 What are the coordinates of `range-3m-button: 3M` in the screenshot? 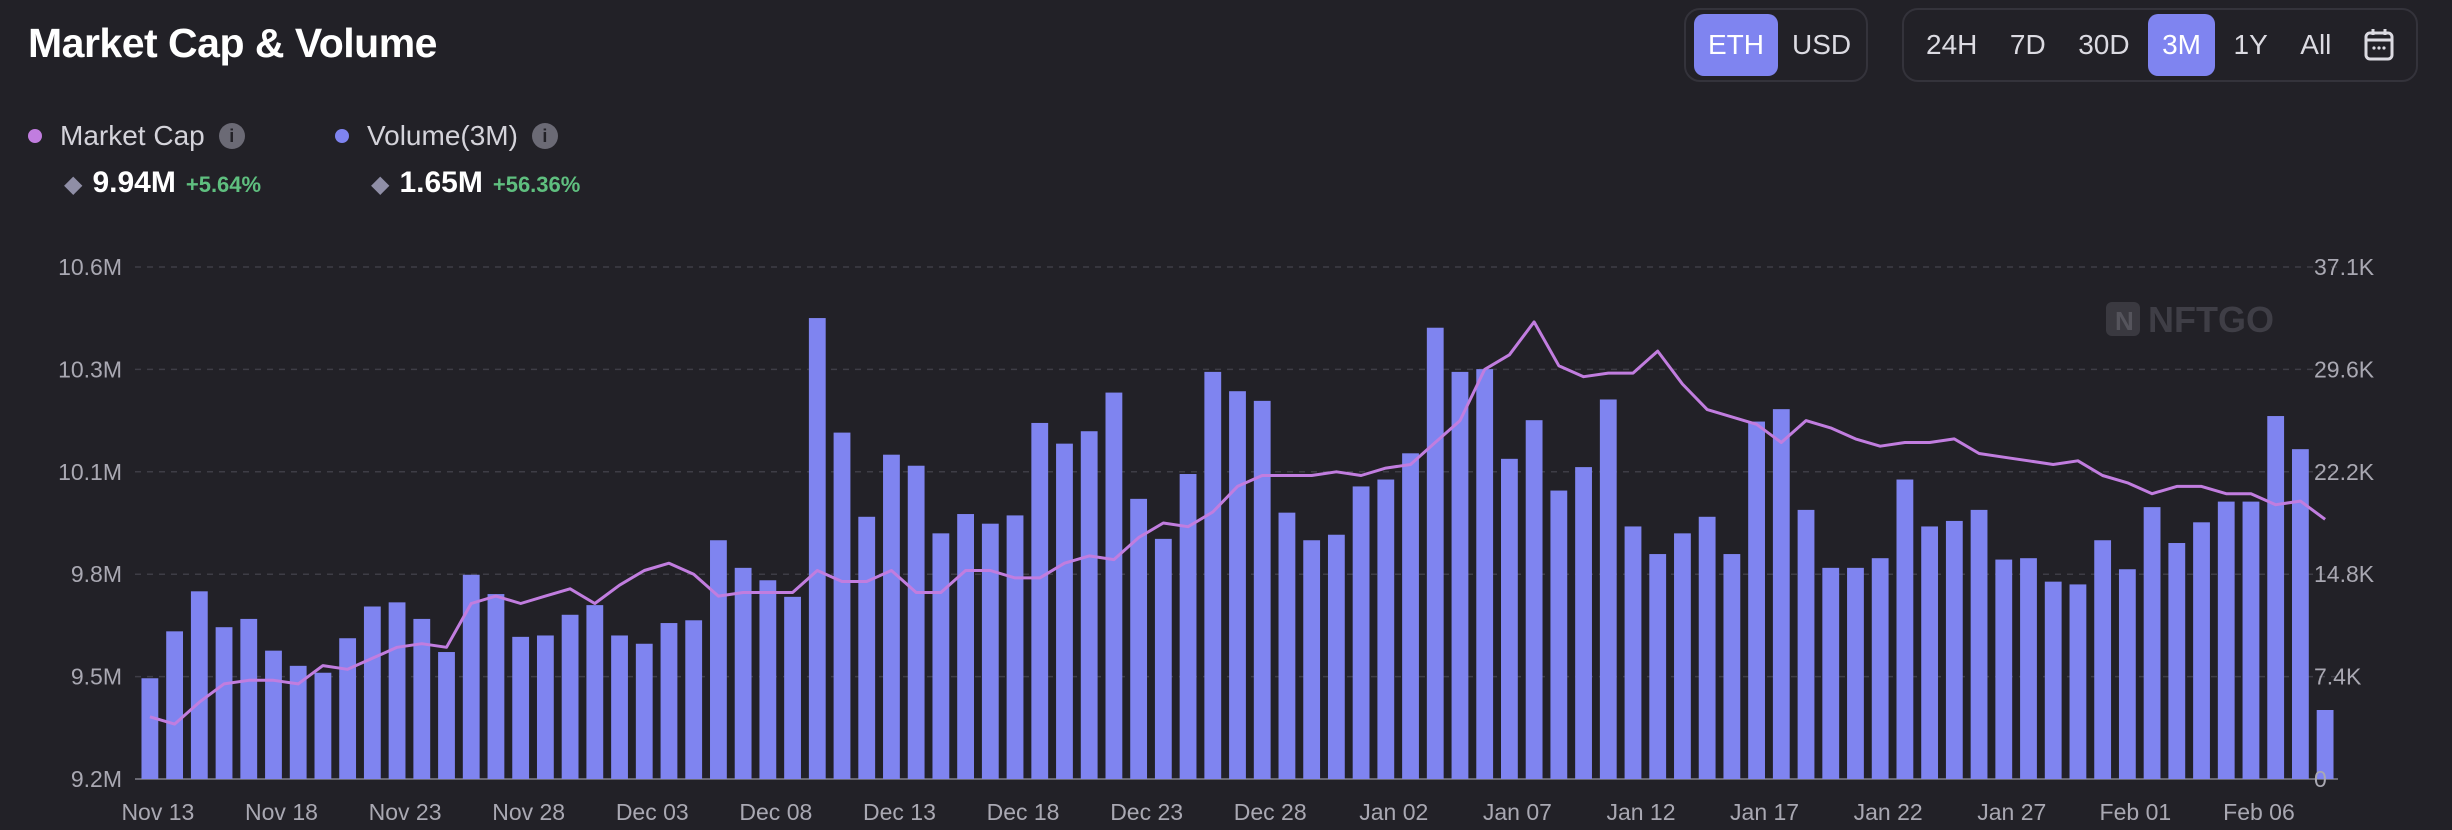 It's located at (2181, 45).